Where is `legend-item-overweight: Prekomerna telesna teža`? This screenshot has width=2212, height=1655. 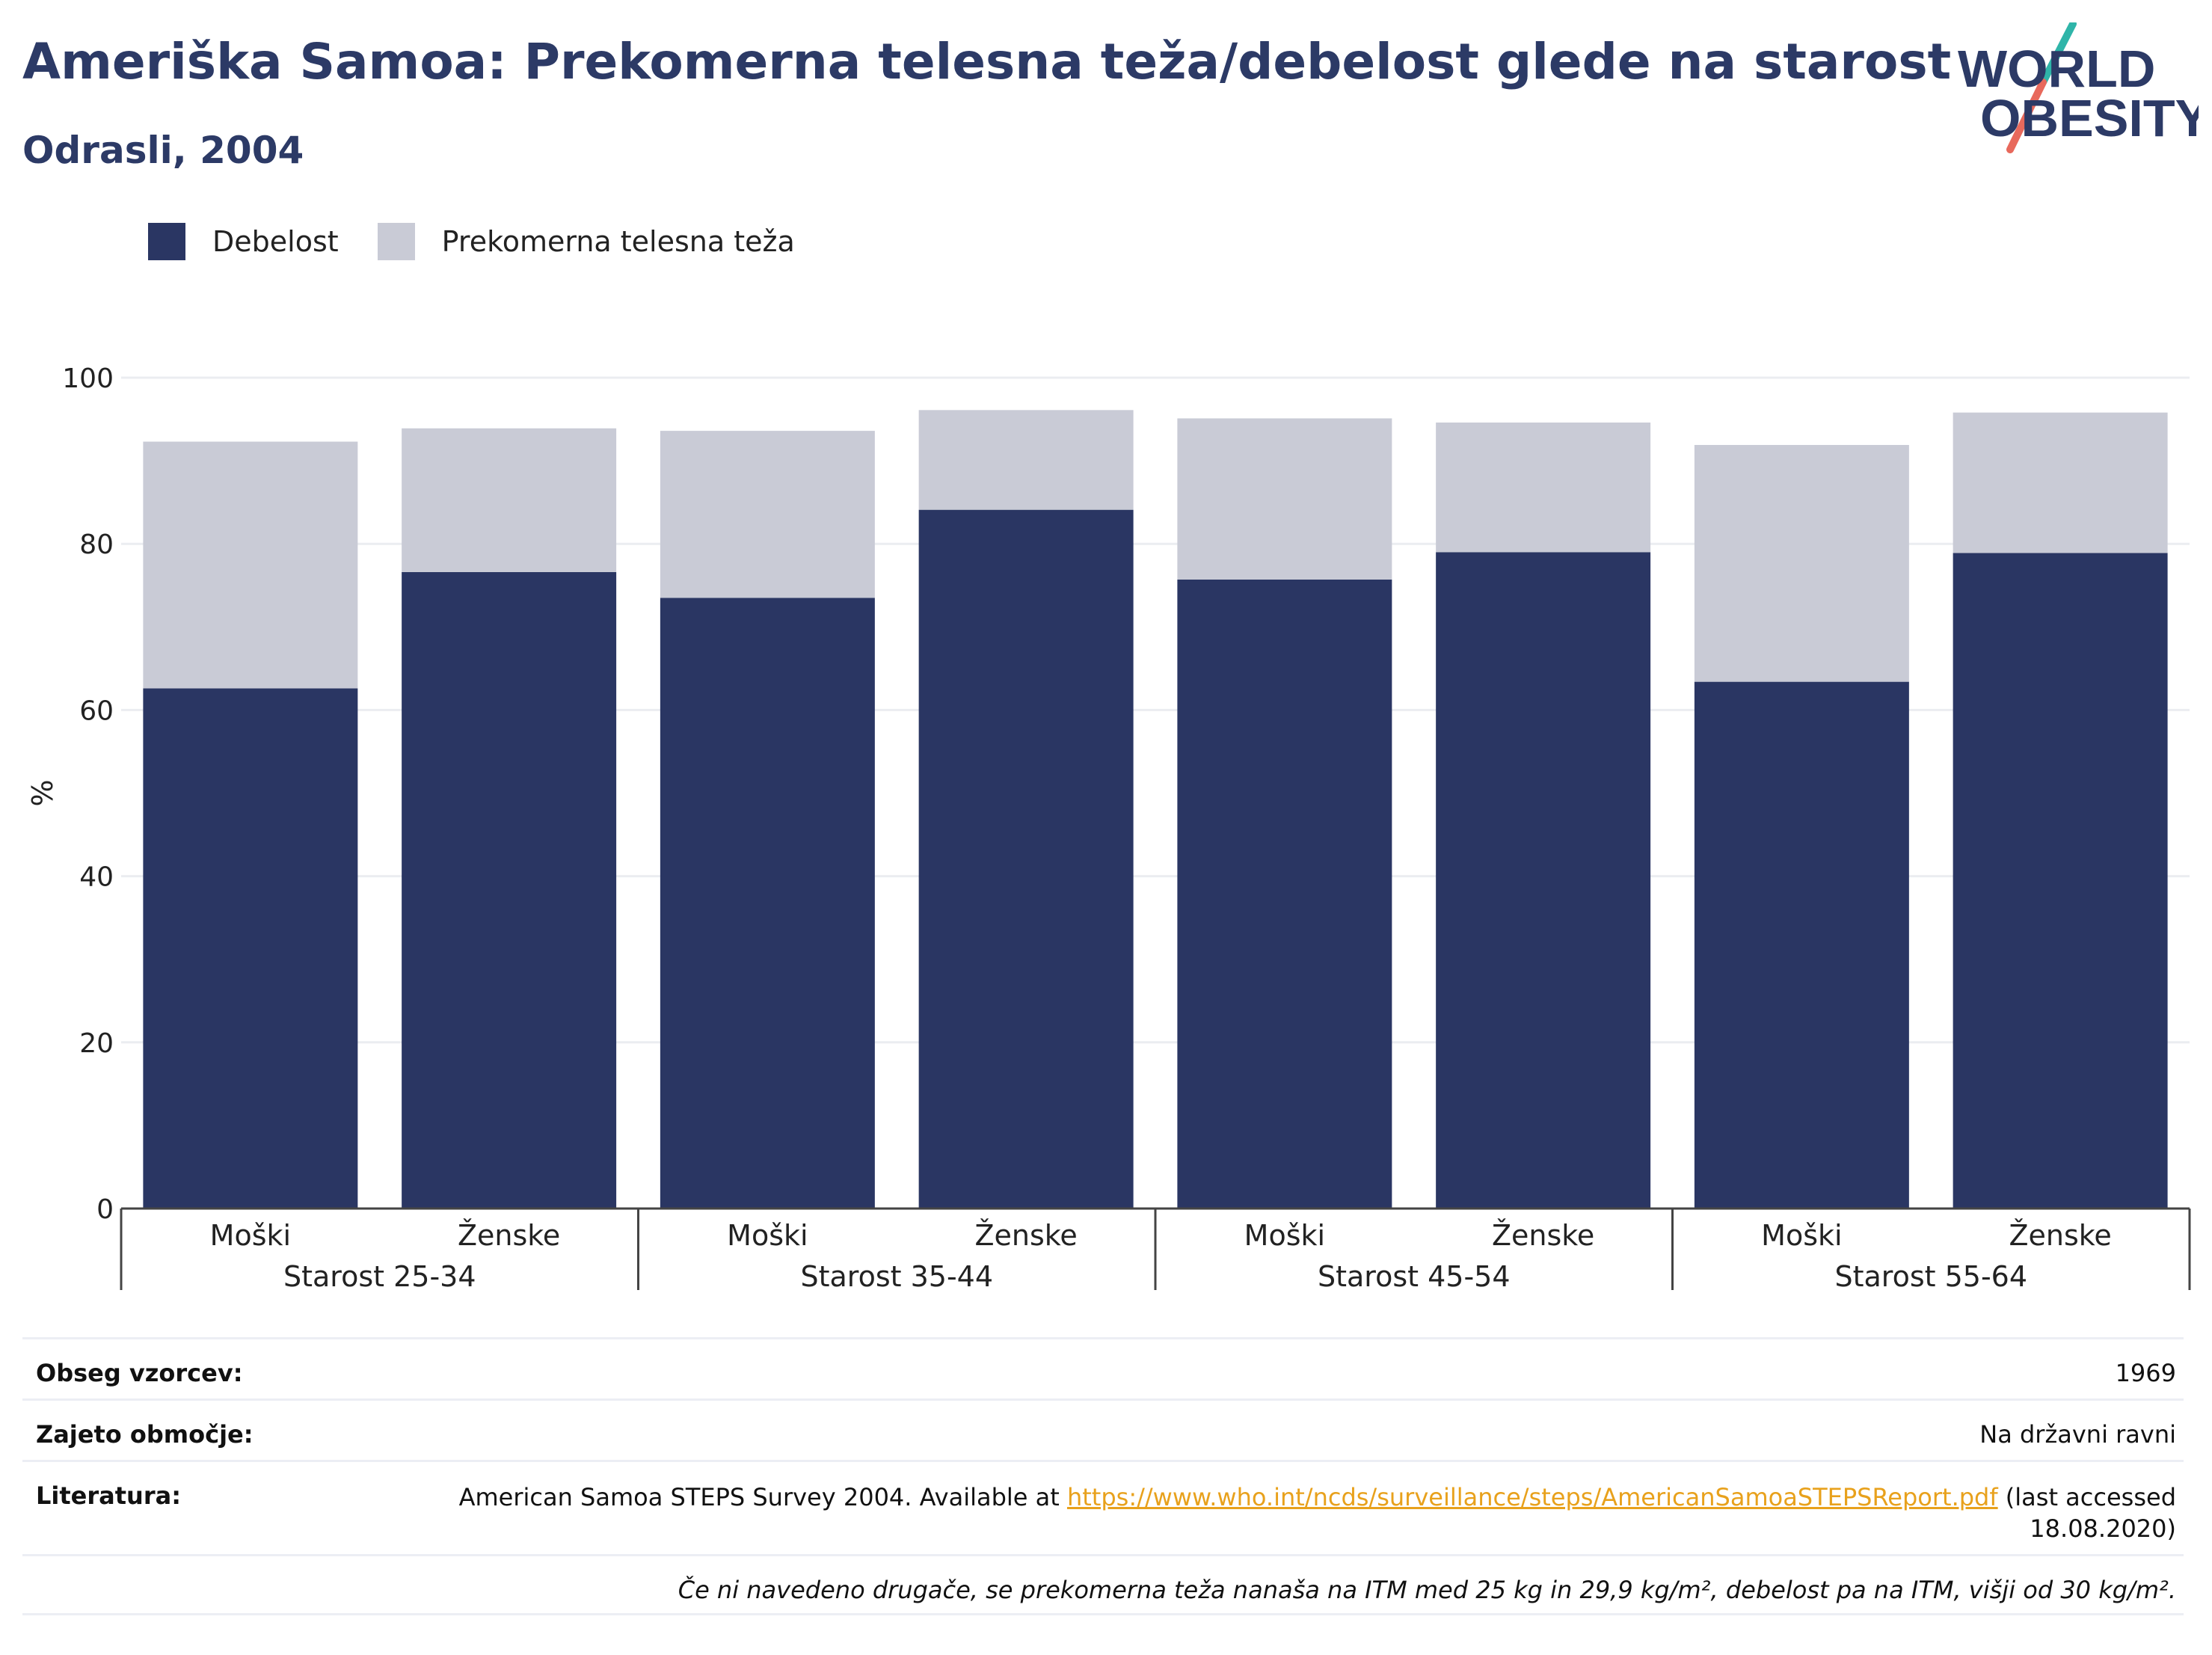
legend-item-overweight: Prekomerna telesna teža is located at coordinates (586, 241).